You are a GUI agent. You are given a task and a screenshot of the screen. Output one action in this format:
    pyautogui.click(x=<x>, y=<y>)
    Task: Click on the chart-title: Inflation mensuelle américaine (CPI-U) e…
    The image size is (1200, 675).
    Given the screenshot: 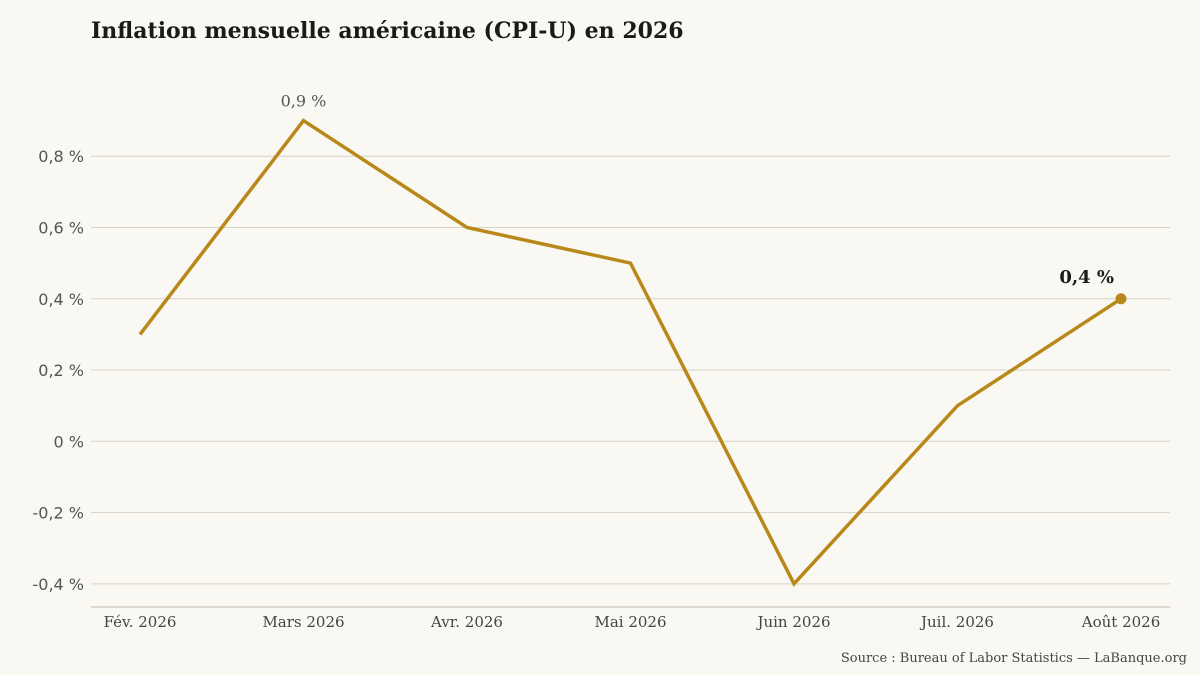 What is the action you would take?
    pyautogui.click(x=387, y=31)
    